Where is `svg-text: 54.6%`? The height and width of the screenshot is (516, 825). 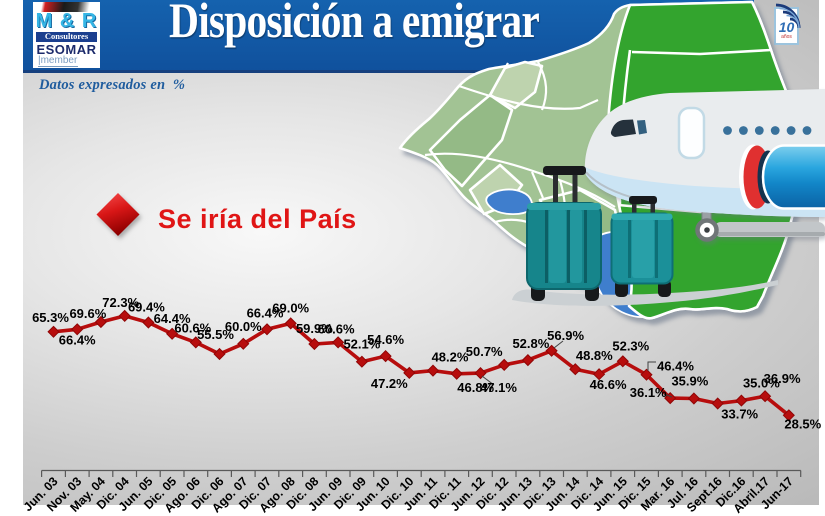
svg-text: 54.6% is located at coordinates (385, 339).